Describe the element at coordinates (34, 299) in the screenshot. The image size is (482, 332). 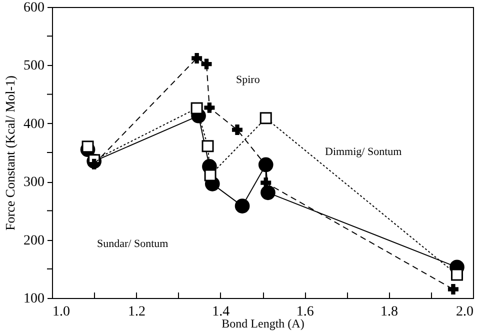
I see `y-tick-label: 100` at that location.